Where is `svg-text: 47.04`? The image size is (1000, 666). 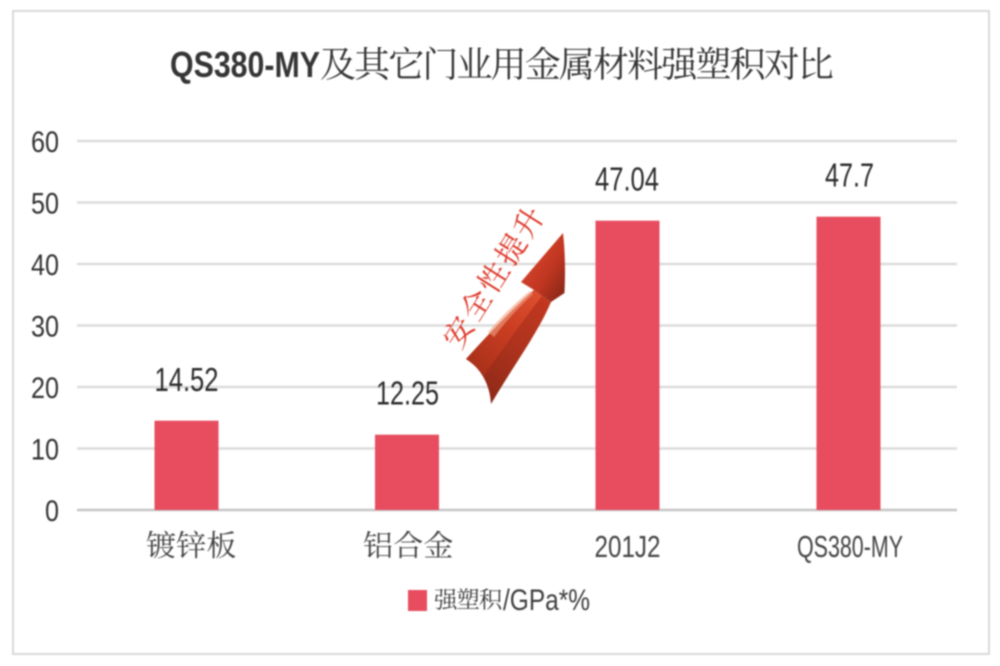 svg-text: 47.04 is located at coordinates (627, 179).